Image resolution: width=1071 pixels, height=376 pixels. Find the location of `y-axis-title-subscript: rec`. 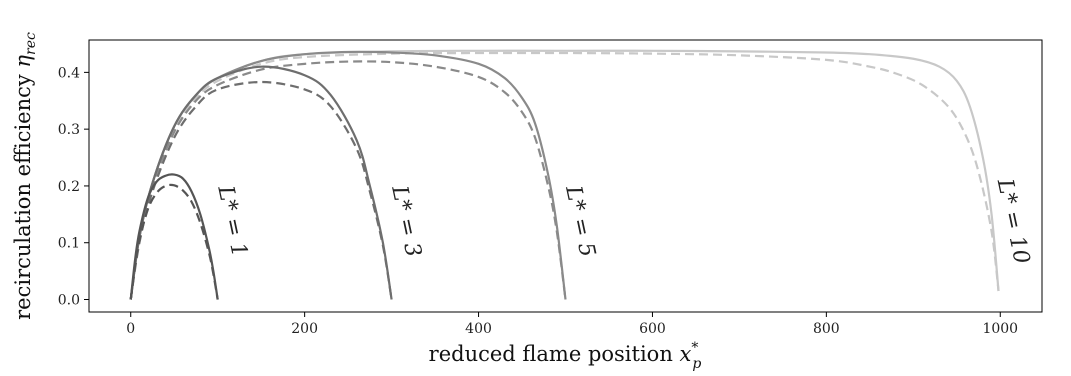

y-axis-title-subscript: rec is located at coordinates (31, 43).